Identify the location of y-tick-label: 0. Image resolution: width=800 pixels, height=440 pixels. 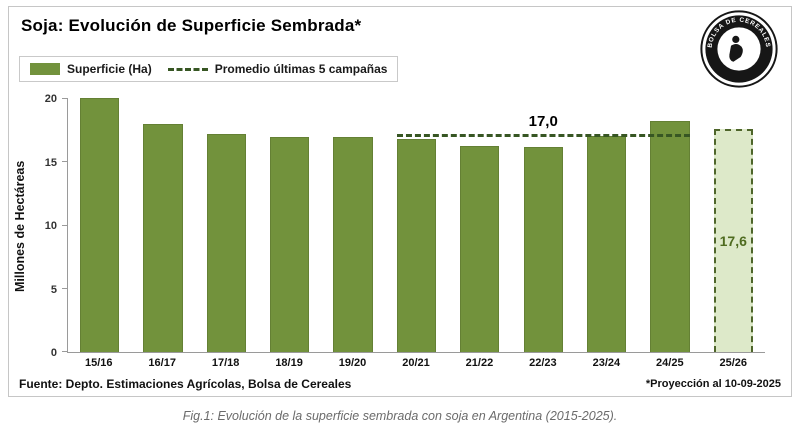
(53, 353).